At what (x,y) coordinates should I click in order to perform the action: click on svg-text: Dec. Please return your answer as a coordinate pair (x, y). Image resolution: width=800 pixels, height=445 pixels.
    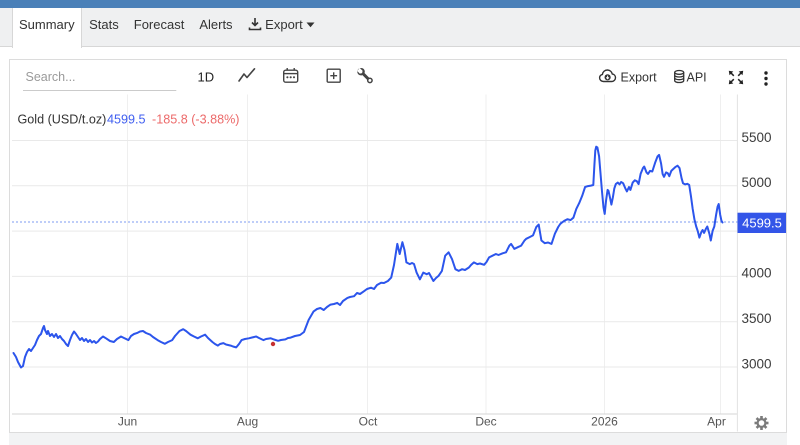
    Looking at the image, I should click on (485, 422).